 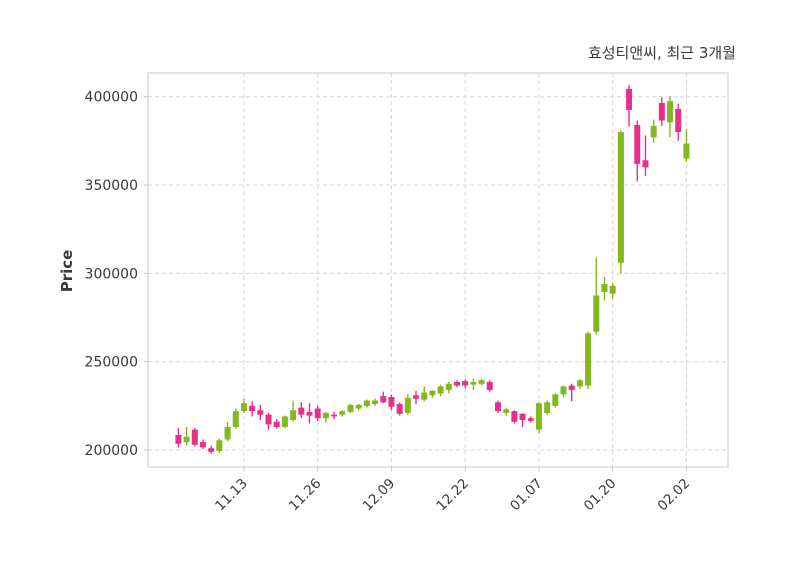 What do you see at coordinates (111, 186) in the screenshot?
I see `y-tick-label: 350000` at bounding box center [111, 186].